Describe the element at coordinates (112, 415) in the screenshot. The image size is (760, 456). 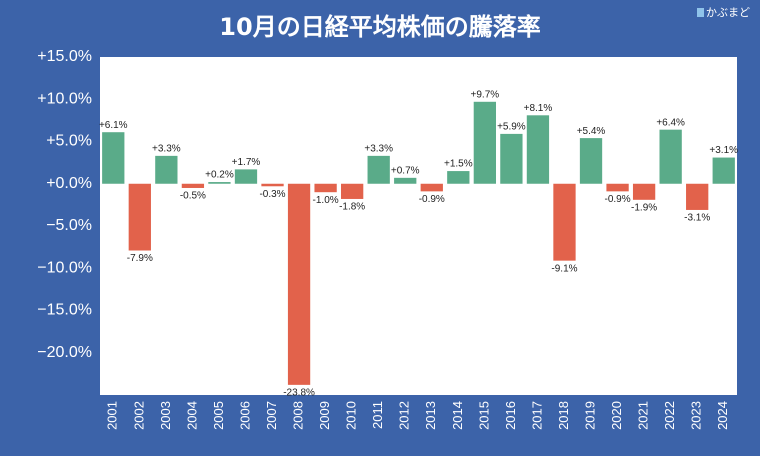
I see `x-tick-label: 2001` at that location.